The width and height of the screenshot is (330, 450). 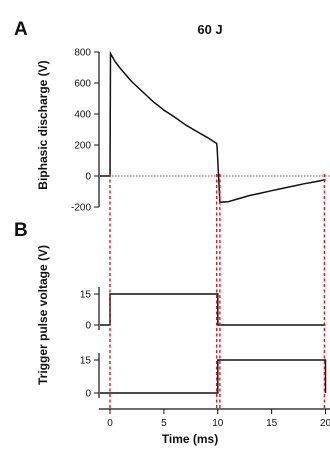 I want to click on panel-b-label: B, so click(x=21, y=230).